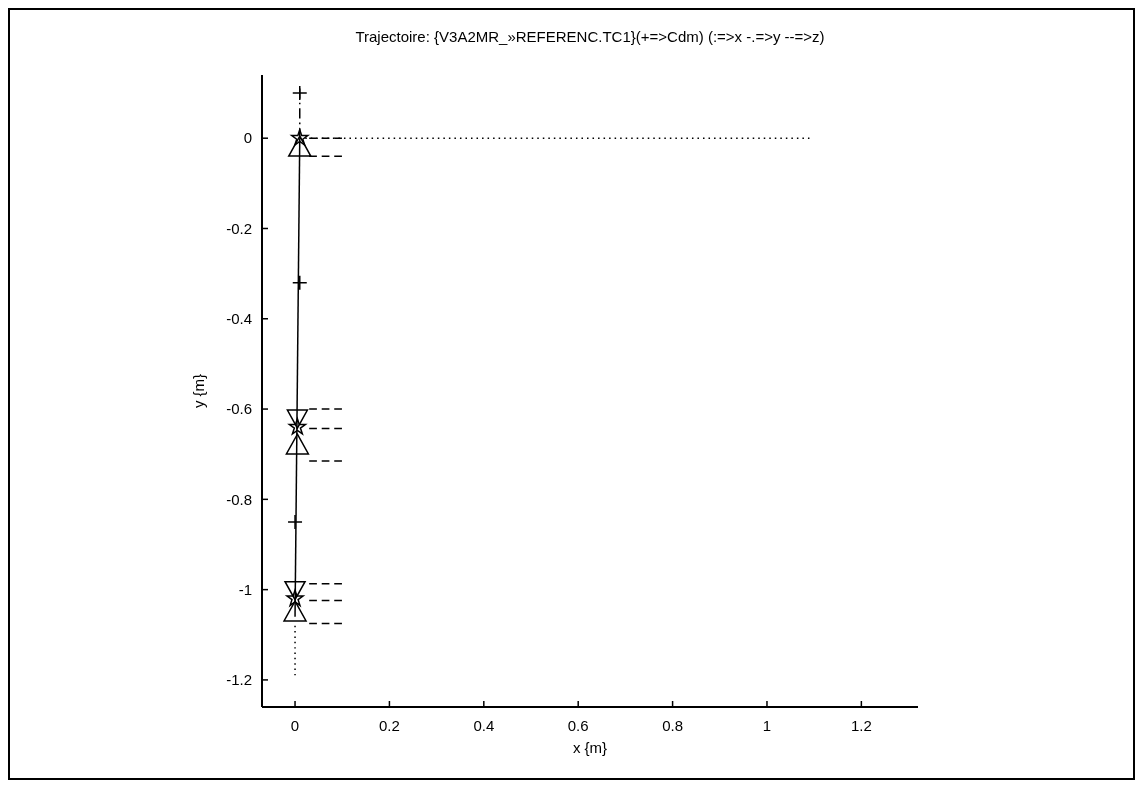 This screenshot has width=1143, height=788. Describe the element at coordinates (245, 589) in the screenshot. I see `y-tick-label: -1` at that location.